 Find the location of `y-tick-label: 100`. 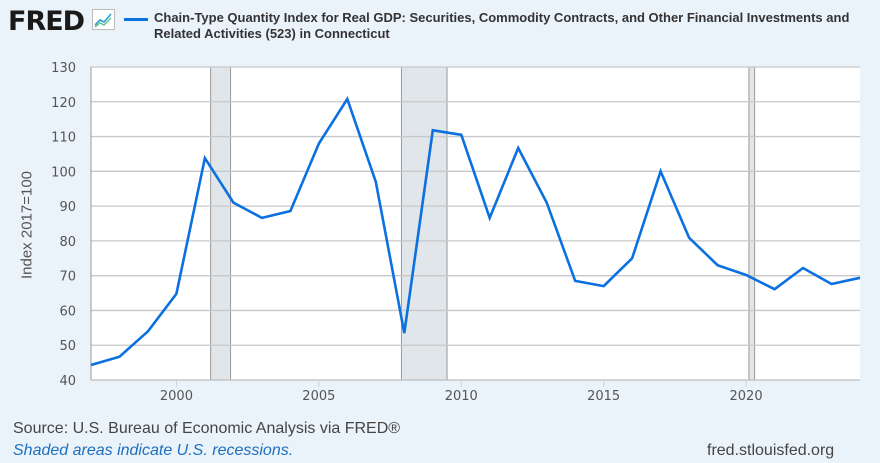

y-tick-label: 100 is located at coordinates (63, 172).